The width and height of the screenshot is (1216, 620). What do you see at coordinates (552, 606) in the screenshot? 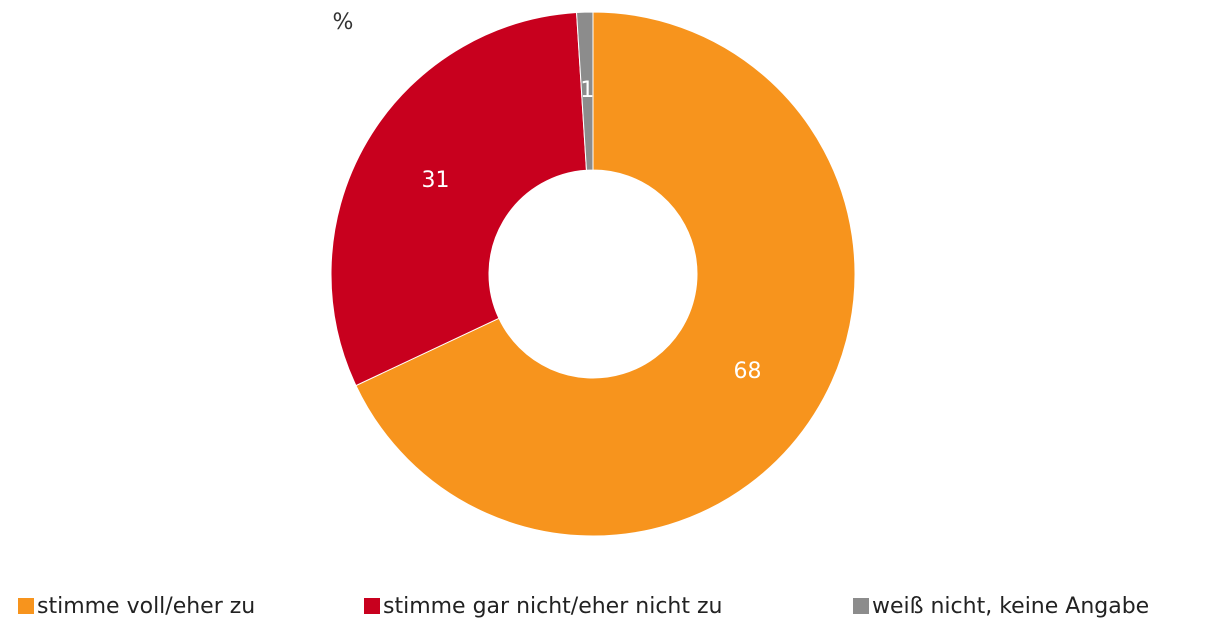
I see `legend-label: stimme gar nicht/eher nicht zu` at bounding box center [552, 606].